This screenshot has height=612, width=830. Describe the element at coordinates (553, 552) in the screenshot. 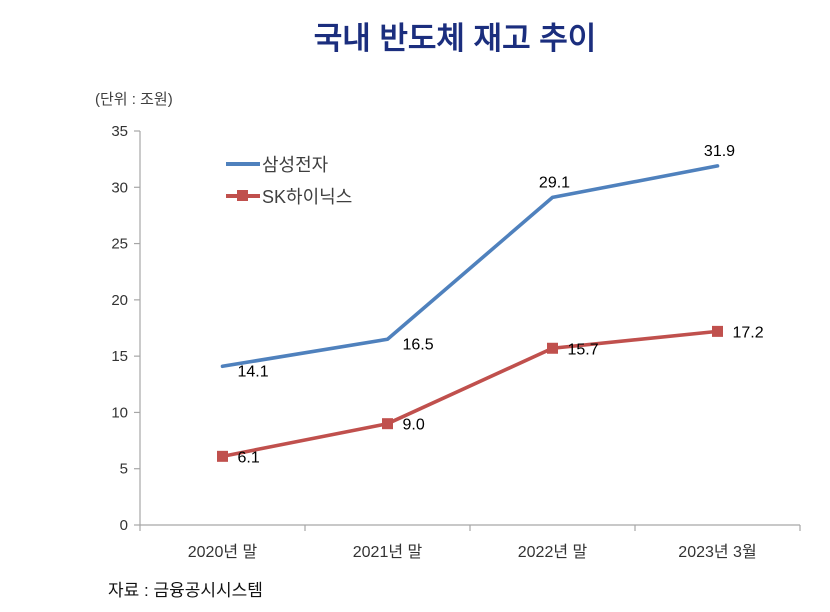

I see `x-category-label: 2022년 말` at that location.